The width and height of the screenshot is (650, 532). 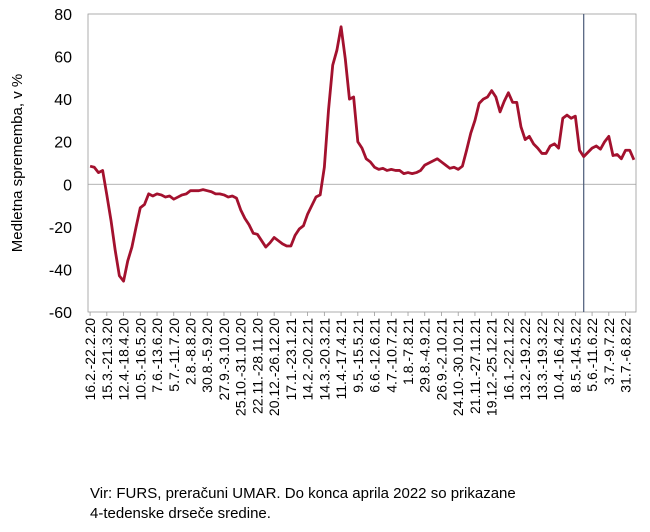 I want to click on x-tick-label: 16.1.-22.1.22, so click(x=508, y=359).